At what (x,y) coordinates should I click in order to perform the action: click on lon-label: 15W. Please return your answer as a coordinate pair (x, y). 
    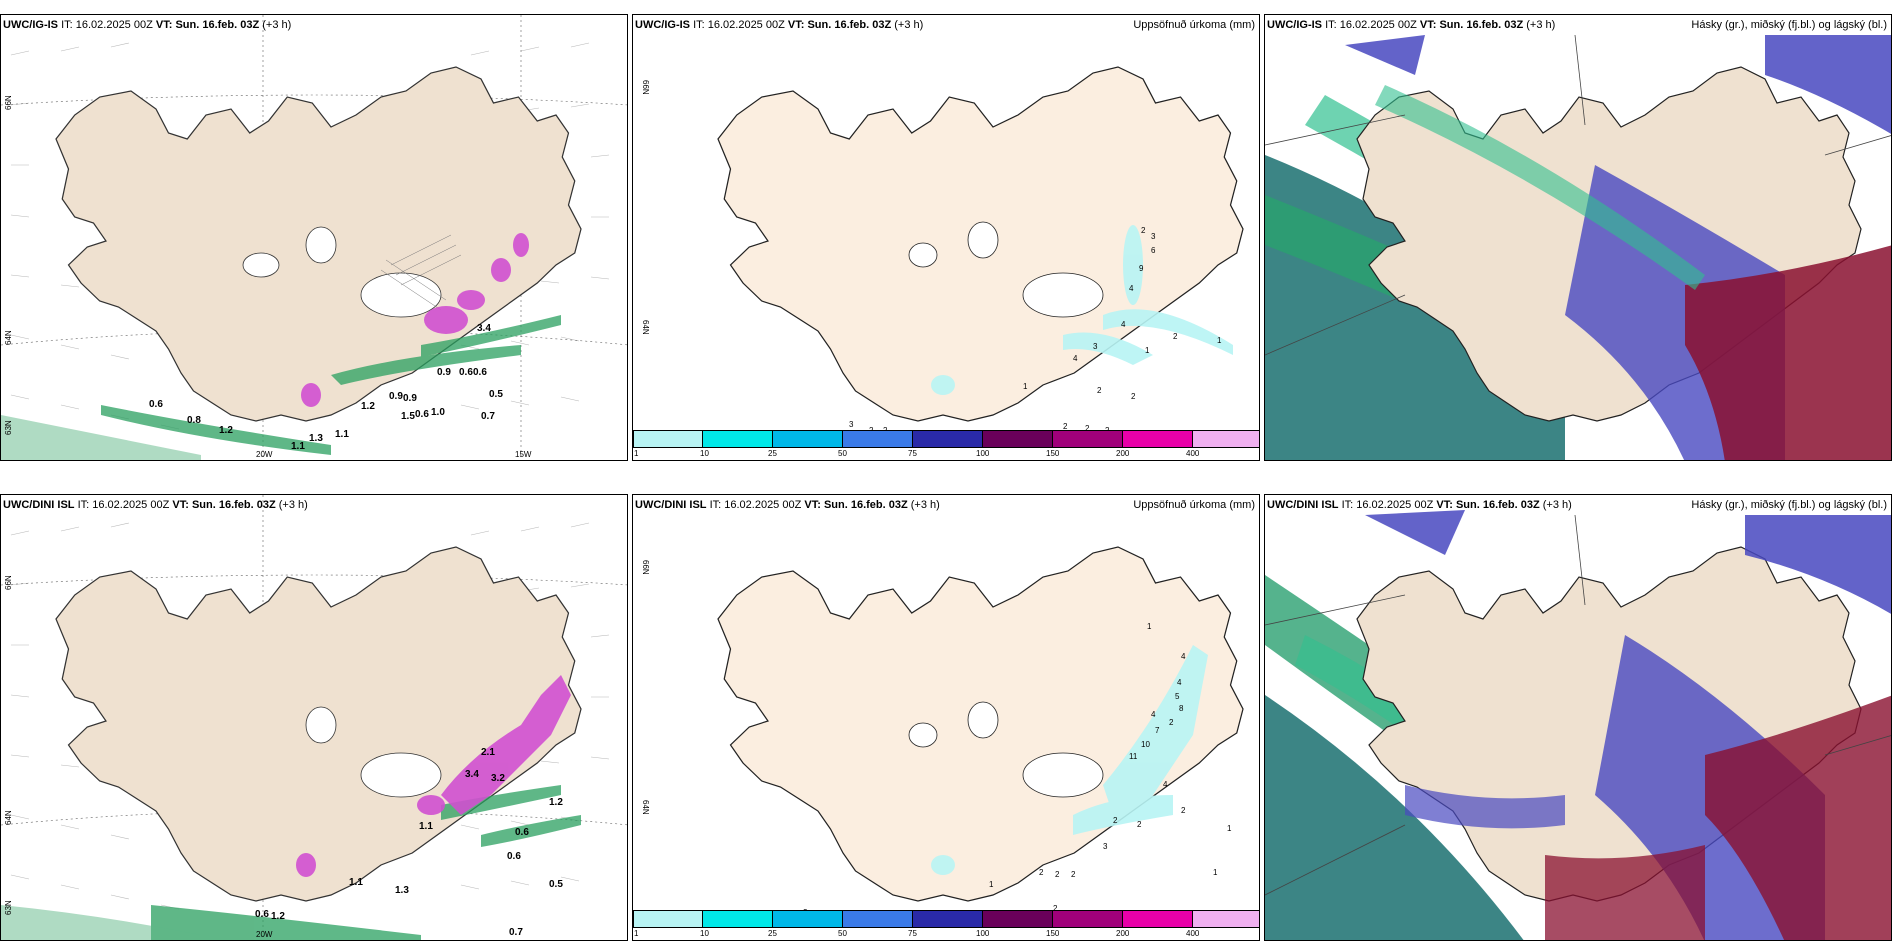
    Looking at the image, I should click on (523, 454).